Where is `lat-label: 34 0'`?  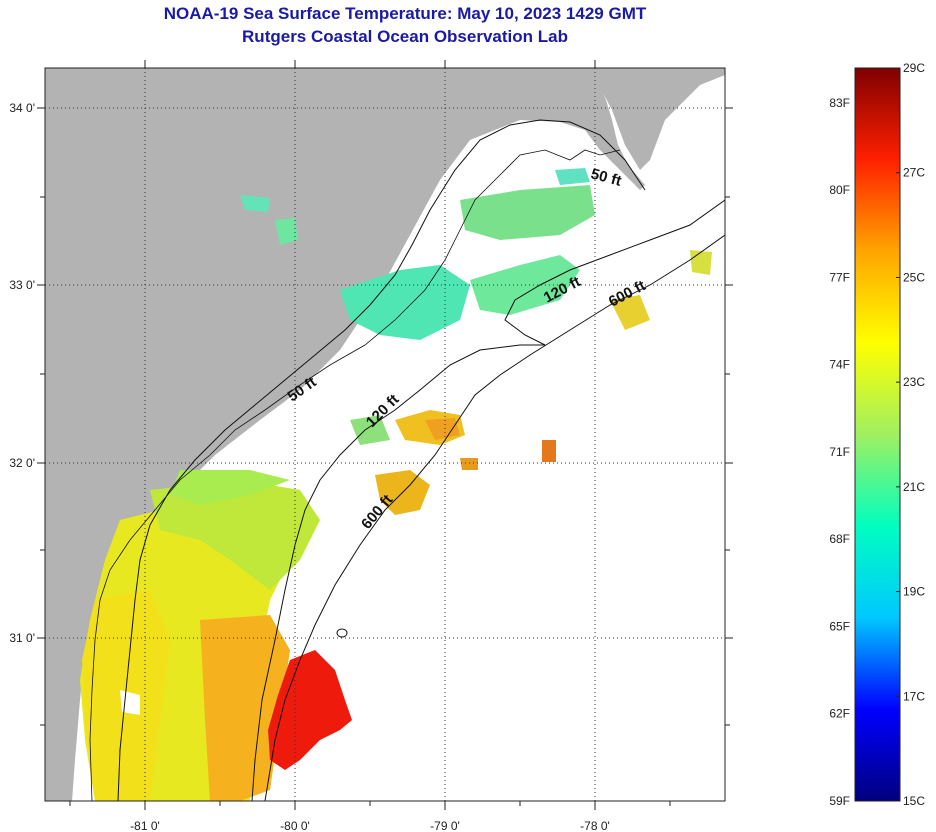
lat-label: 34 0' is located at coordinates (22, 108).